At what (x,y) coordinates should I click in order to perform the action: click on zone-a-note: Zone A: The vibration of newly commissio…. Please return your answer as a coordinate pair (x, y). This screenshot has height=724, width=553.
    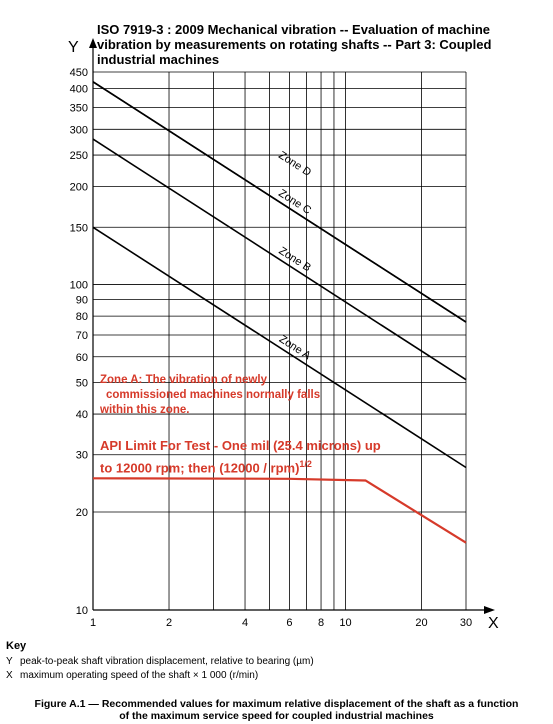
    Looking at the image, I should click on (210, 395).